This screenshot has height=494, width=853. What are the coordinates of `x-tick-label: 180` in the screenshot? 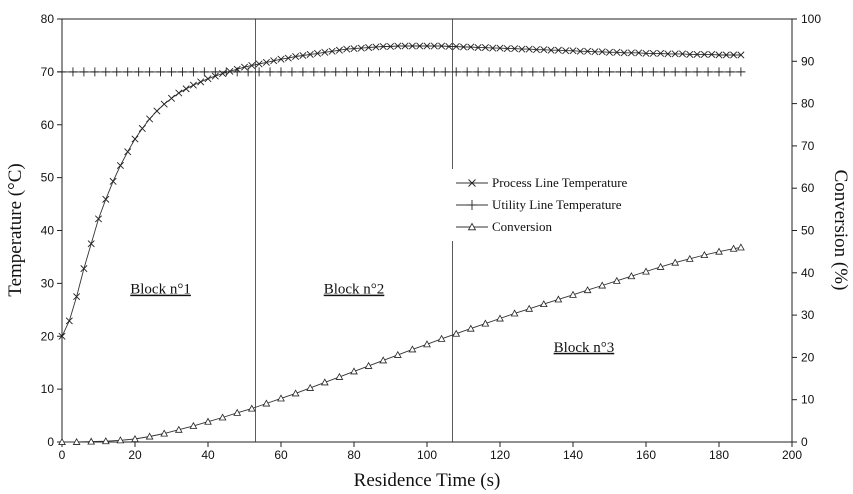 It's located at (719, 455).